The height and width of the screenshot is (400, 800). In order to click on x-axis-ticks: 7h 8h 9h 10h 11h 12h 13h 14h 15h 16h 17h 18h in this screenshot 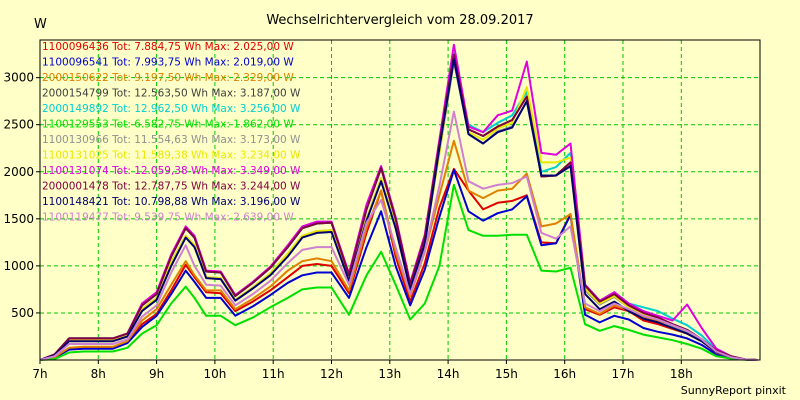, I will do `click(362, 370)`.